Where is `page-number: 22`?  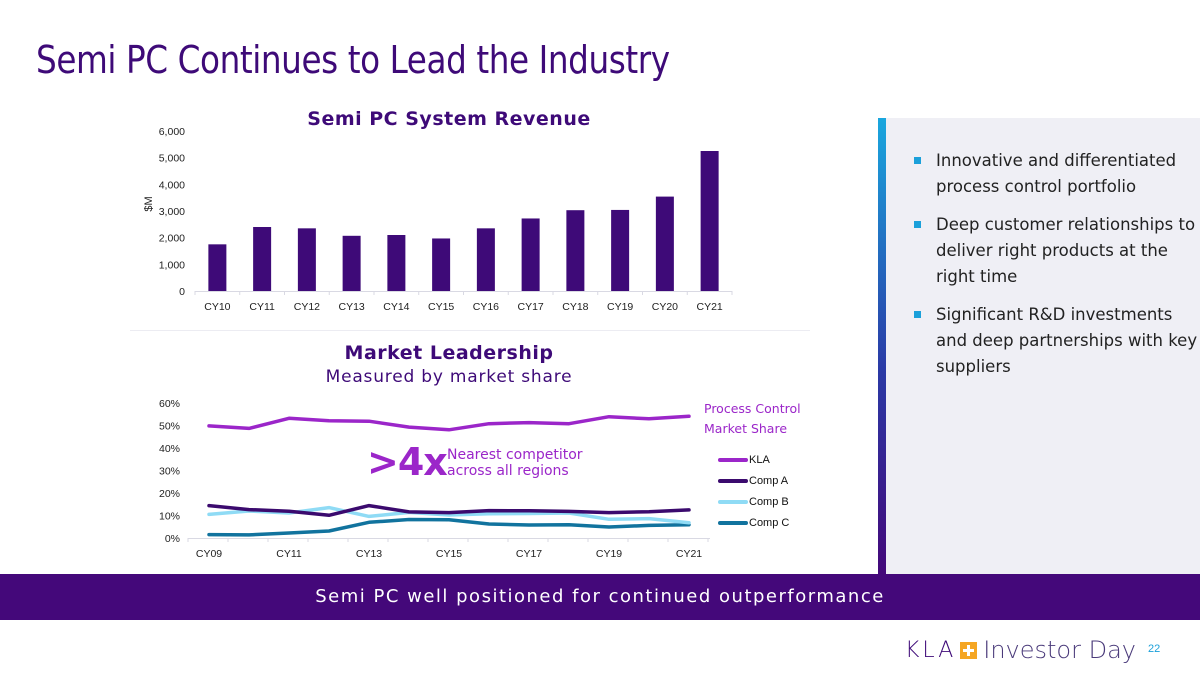 page-number: 22 is located at coordinates (1154, 649).